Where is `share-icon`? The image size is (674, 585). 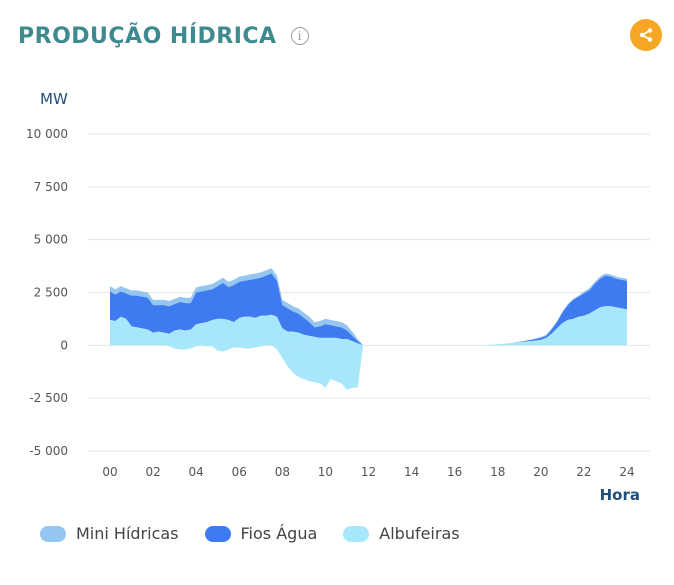 share-icon is located at coordinates (646, 35).